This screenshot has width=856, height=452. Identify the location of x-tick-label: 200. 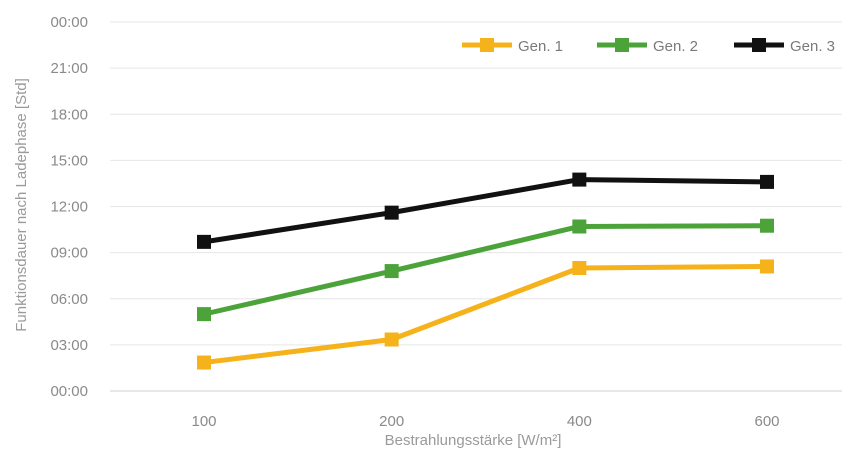
(391, 421).